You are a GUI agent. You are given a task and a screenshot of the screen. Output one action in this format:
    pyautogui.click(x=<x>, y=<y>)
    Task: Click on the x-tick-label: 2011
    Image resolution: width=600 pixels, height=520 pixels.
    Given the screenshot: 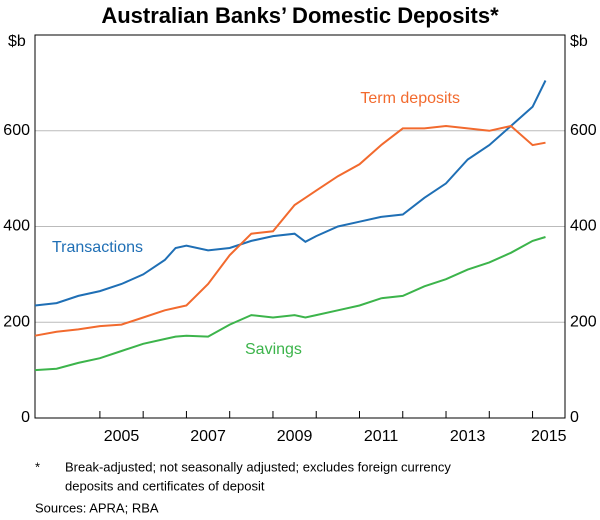 What is the action you would take?
    pyautogui.click(x=381, y=436)
    